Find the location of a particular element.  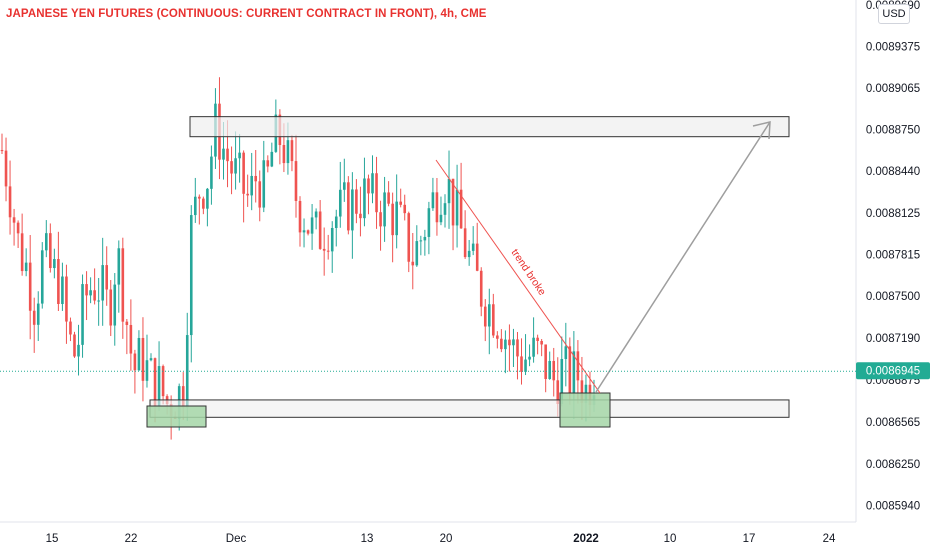

time-axis: 15 22 Dec 13 20 2022 10 17 24 is located at coordinates (441, 539).